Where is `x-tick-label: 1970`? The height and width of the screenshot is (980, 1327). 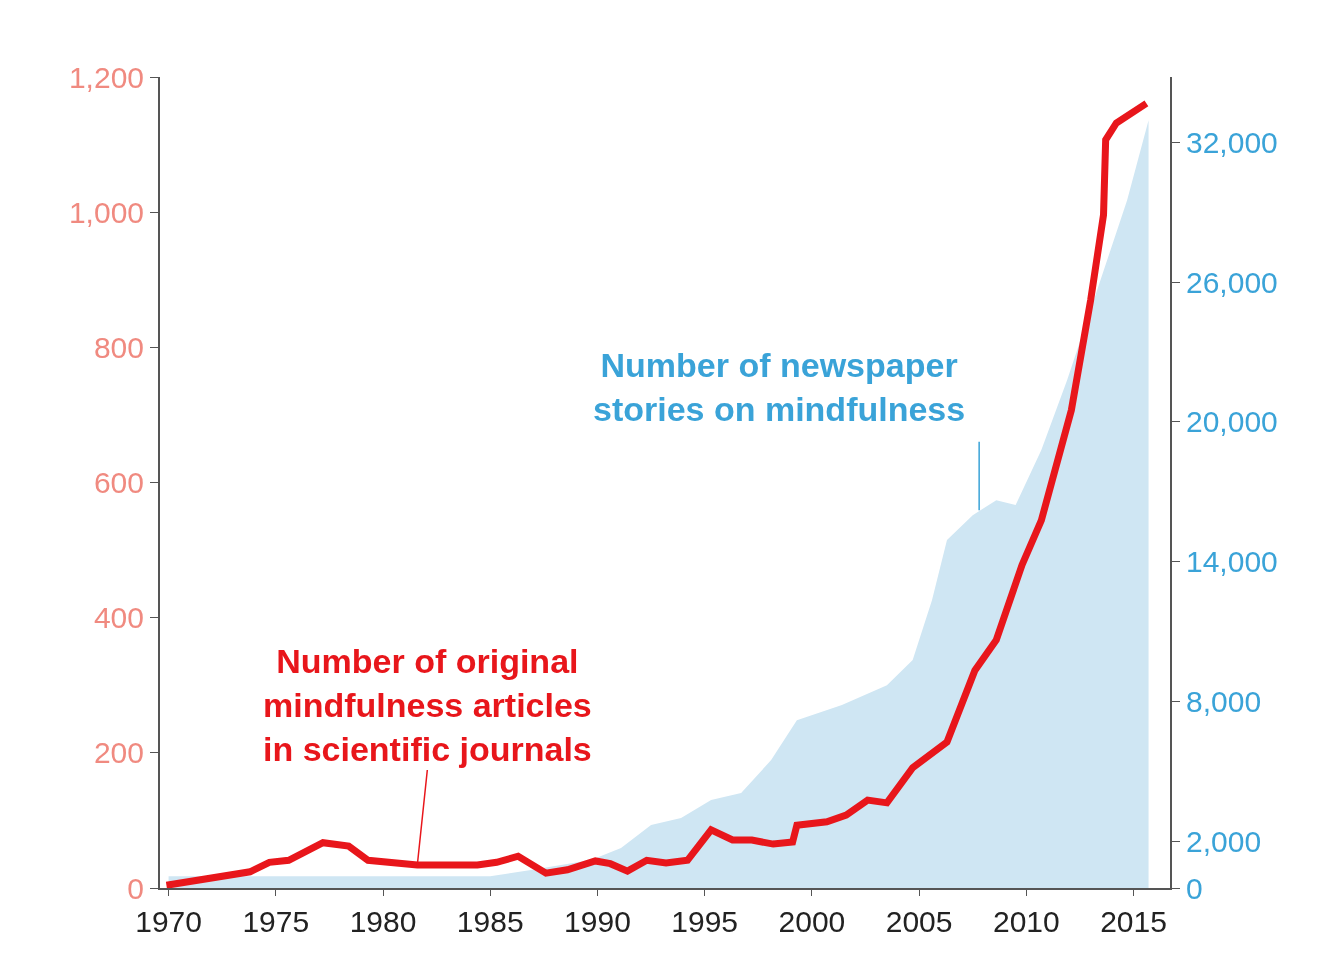
x-tick-label: 1970 is located at coordinates (168, 921).